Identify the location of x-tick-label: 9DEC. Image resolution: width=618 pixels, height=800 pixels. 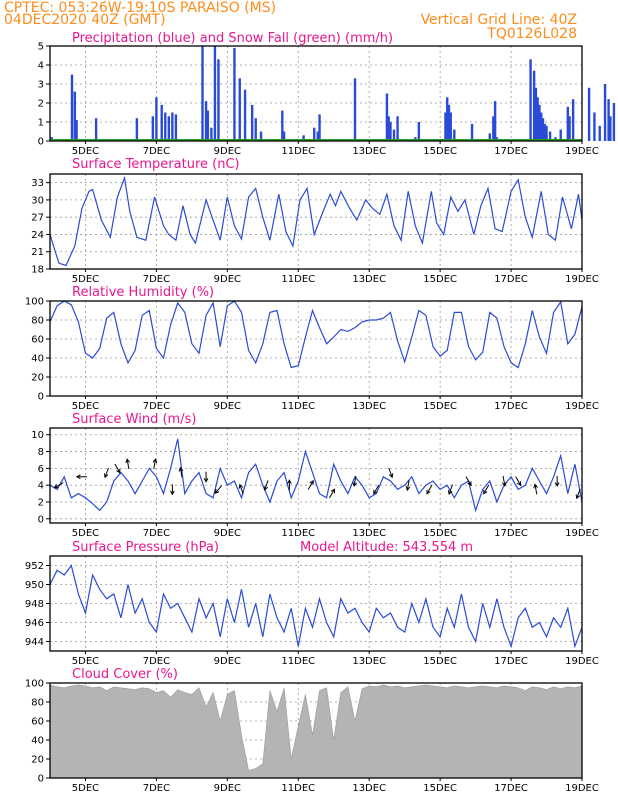
(227, 406).